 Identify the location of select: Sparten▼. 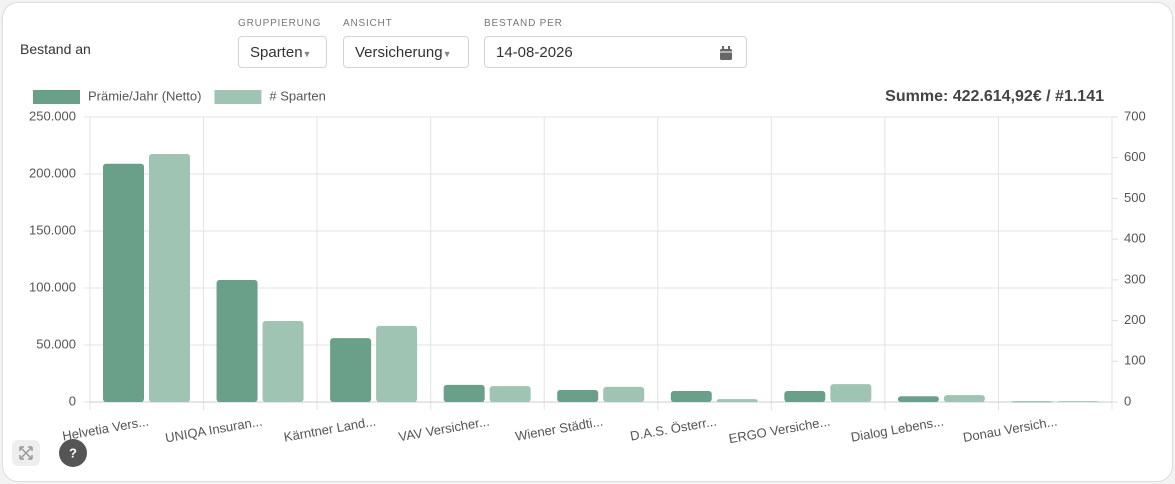
(282, 52).